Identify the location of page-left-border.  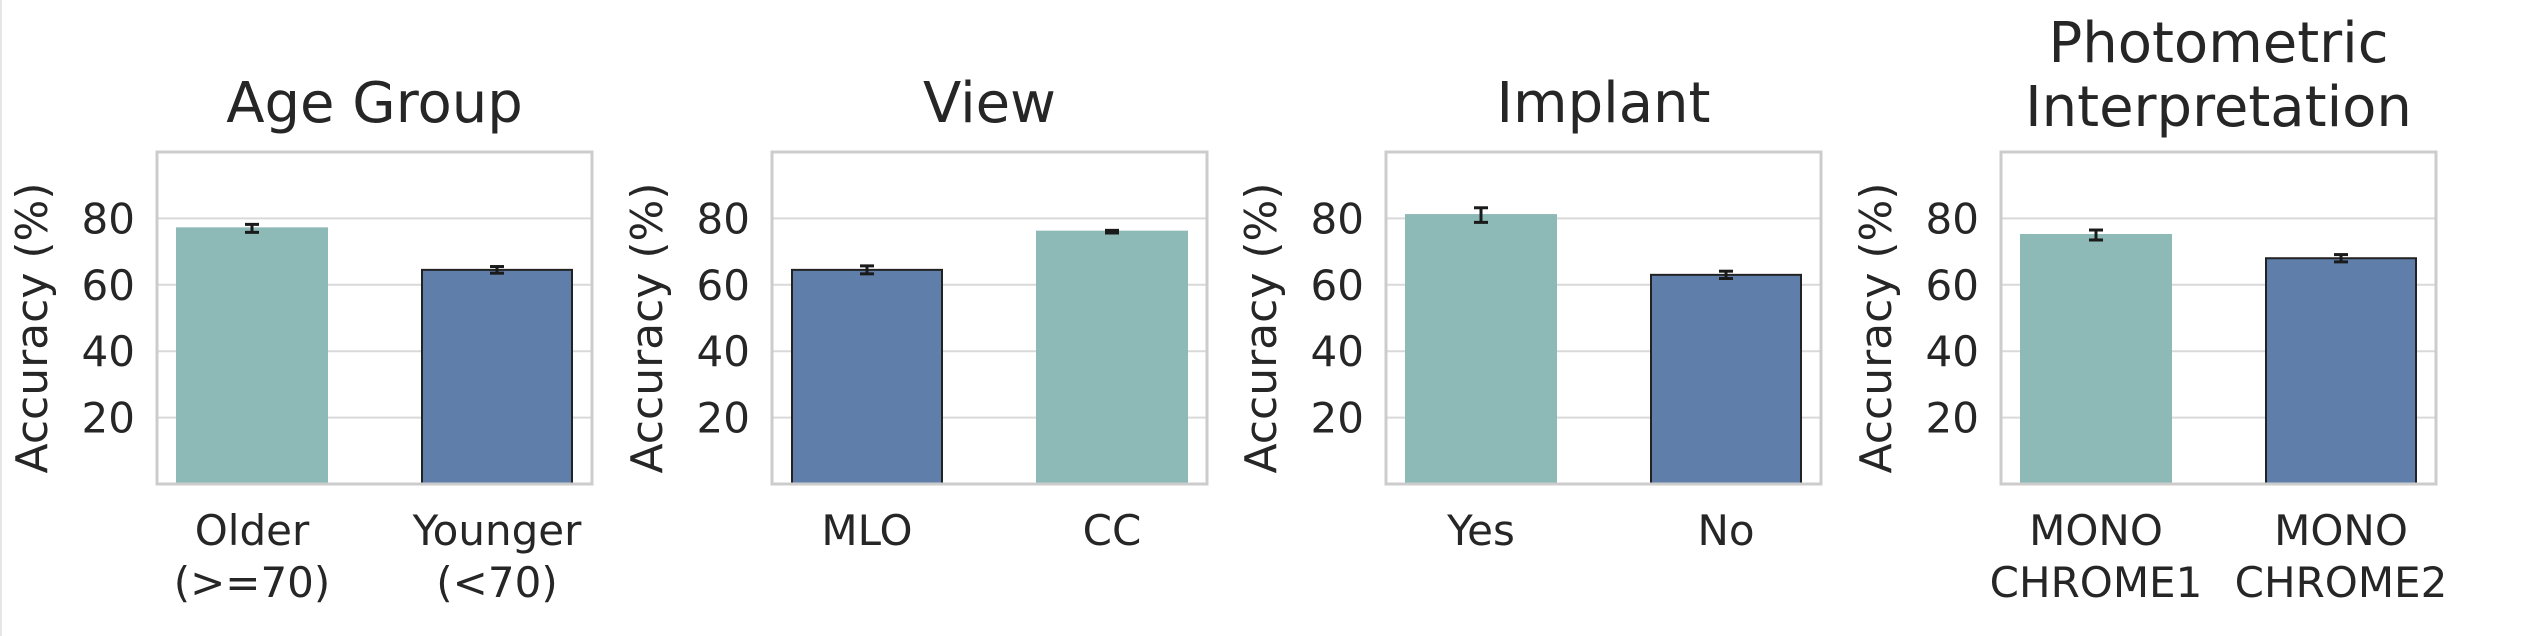
(1, 318).